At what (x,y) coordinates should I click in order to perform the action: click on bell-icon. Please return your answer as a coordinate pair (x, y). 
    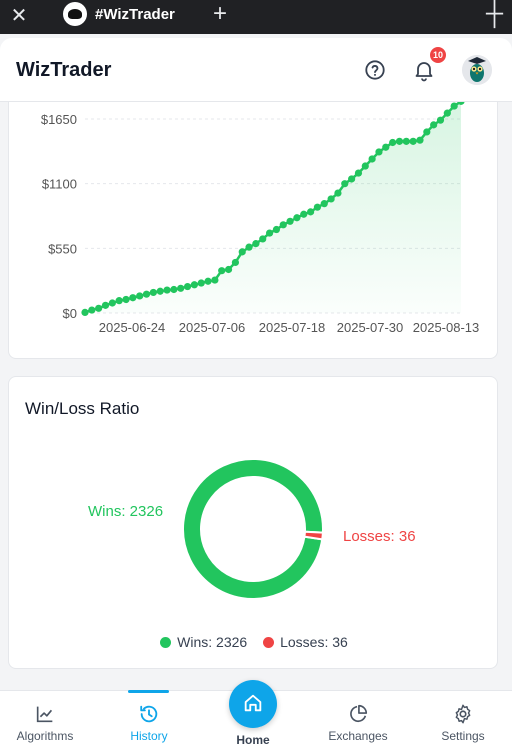
    Looking at the image, I should click on (424, 70).